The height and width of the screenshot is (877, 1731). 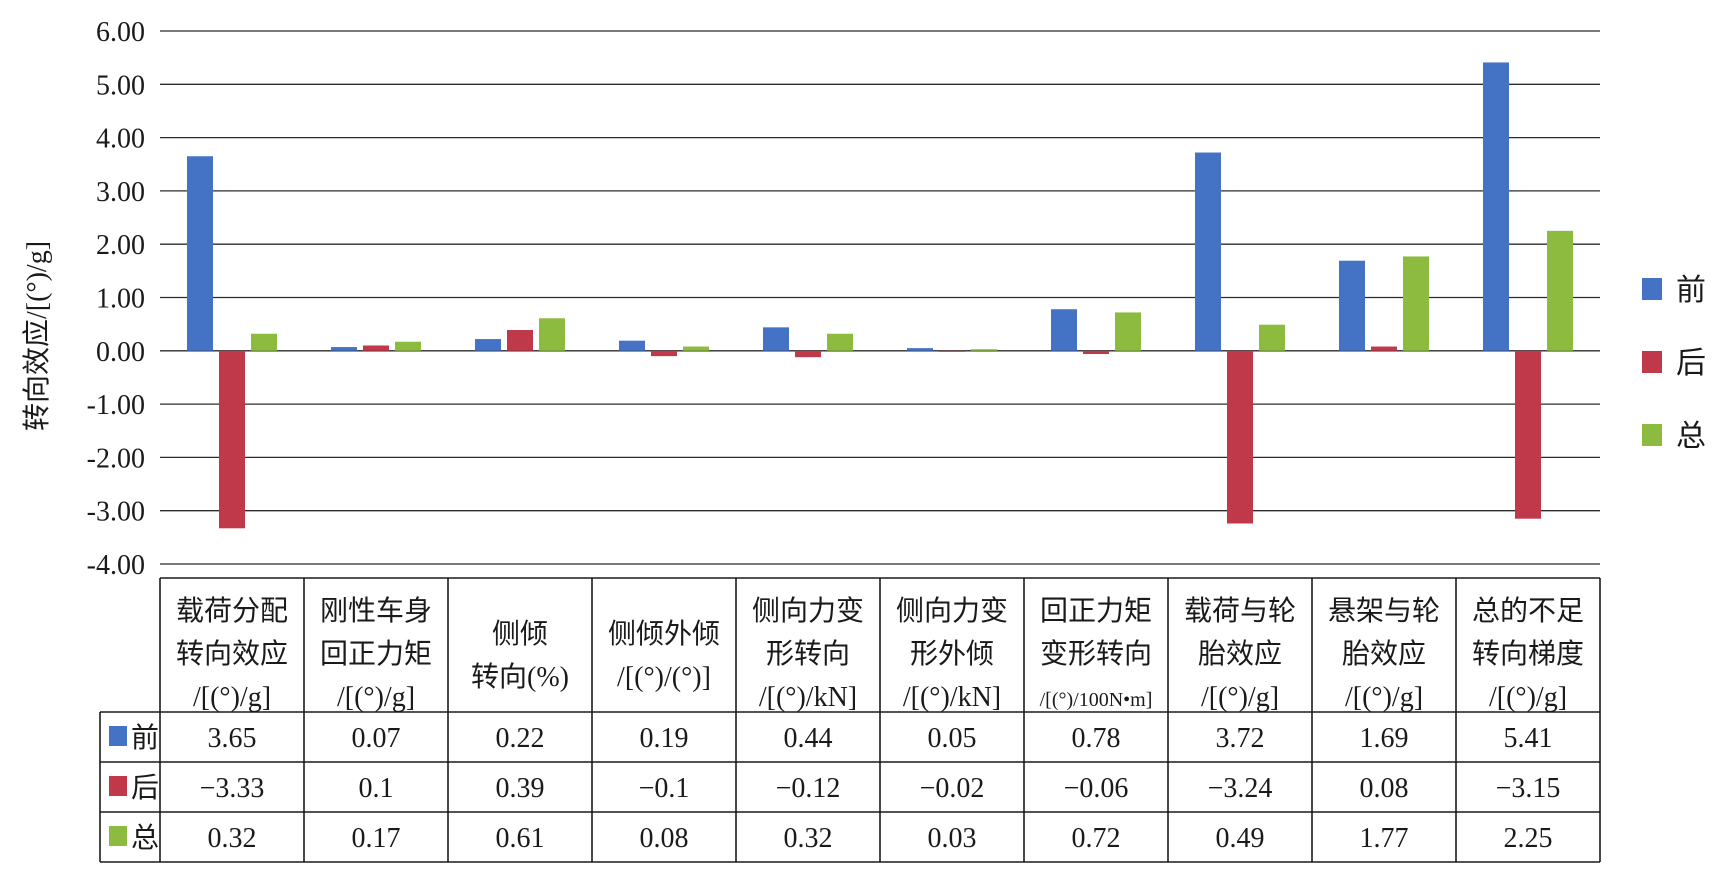 What do you see at coordinates (120, 139) in the screenshot?
I see `y-tick-label: 4.00` at bounding box center [120, 139].